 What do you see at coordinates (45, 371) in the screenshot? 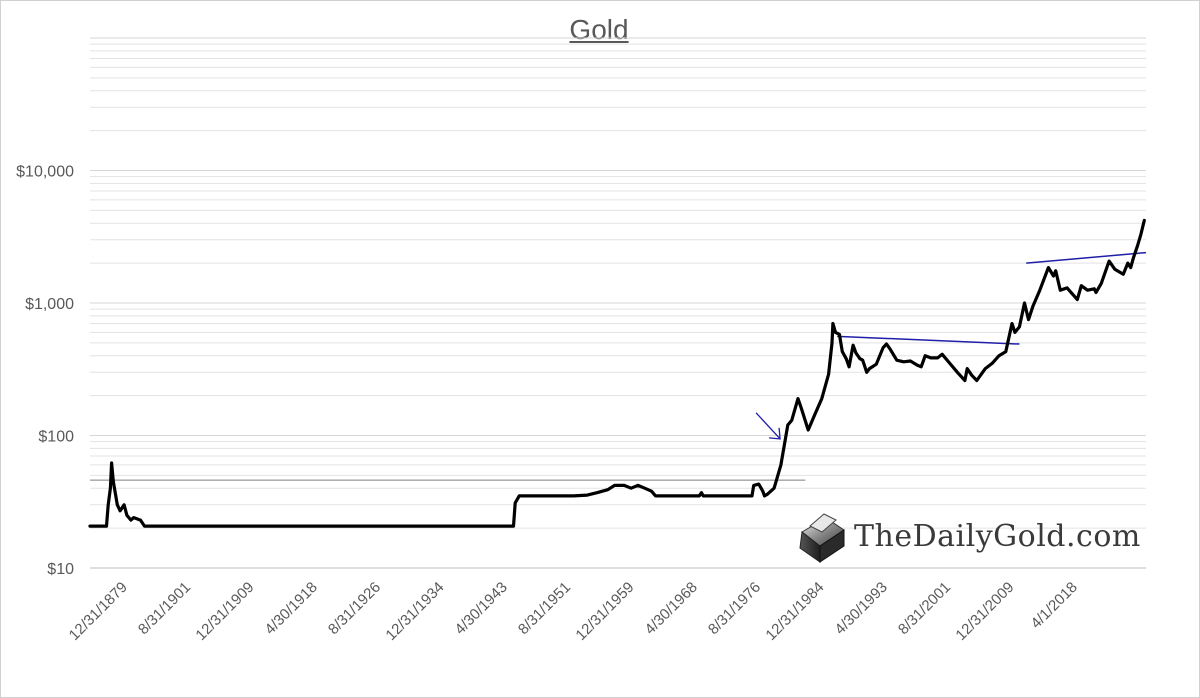
I see `y-axis-tick-labels: $10 $100 $1,000 $10,000` at bounding box center [45, 371].